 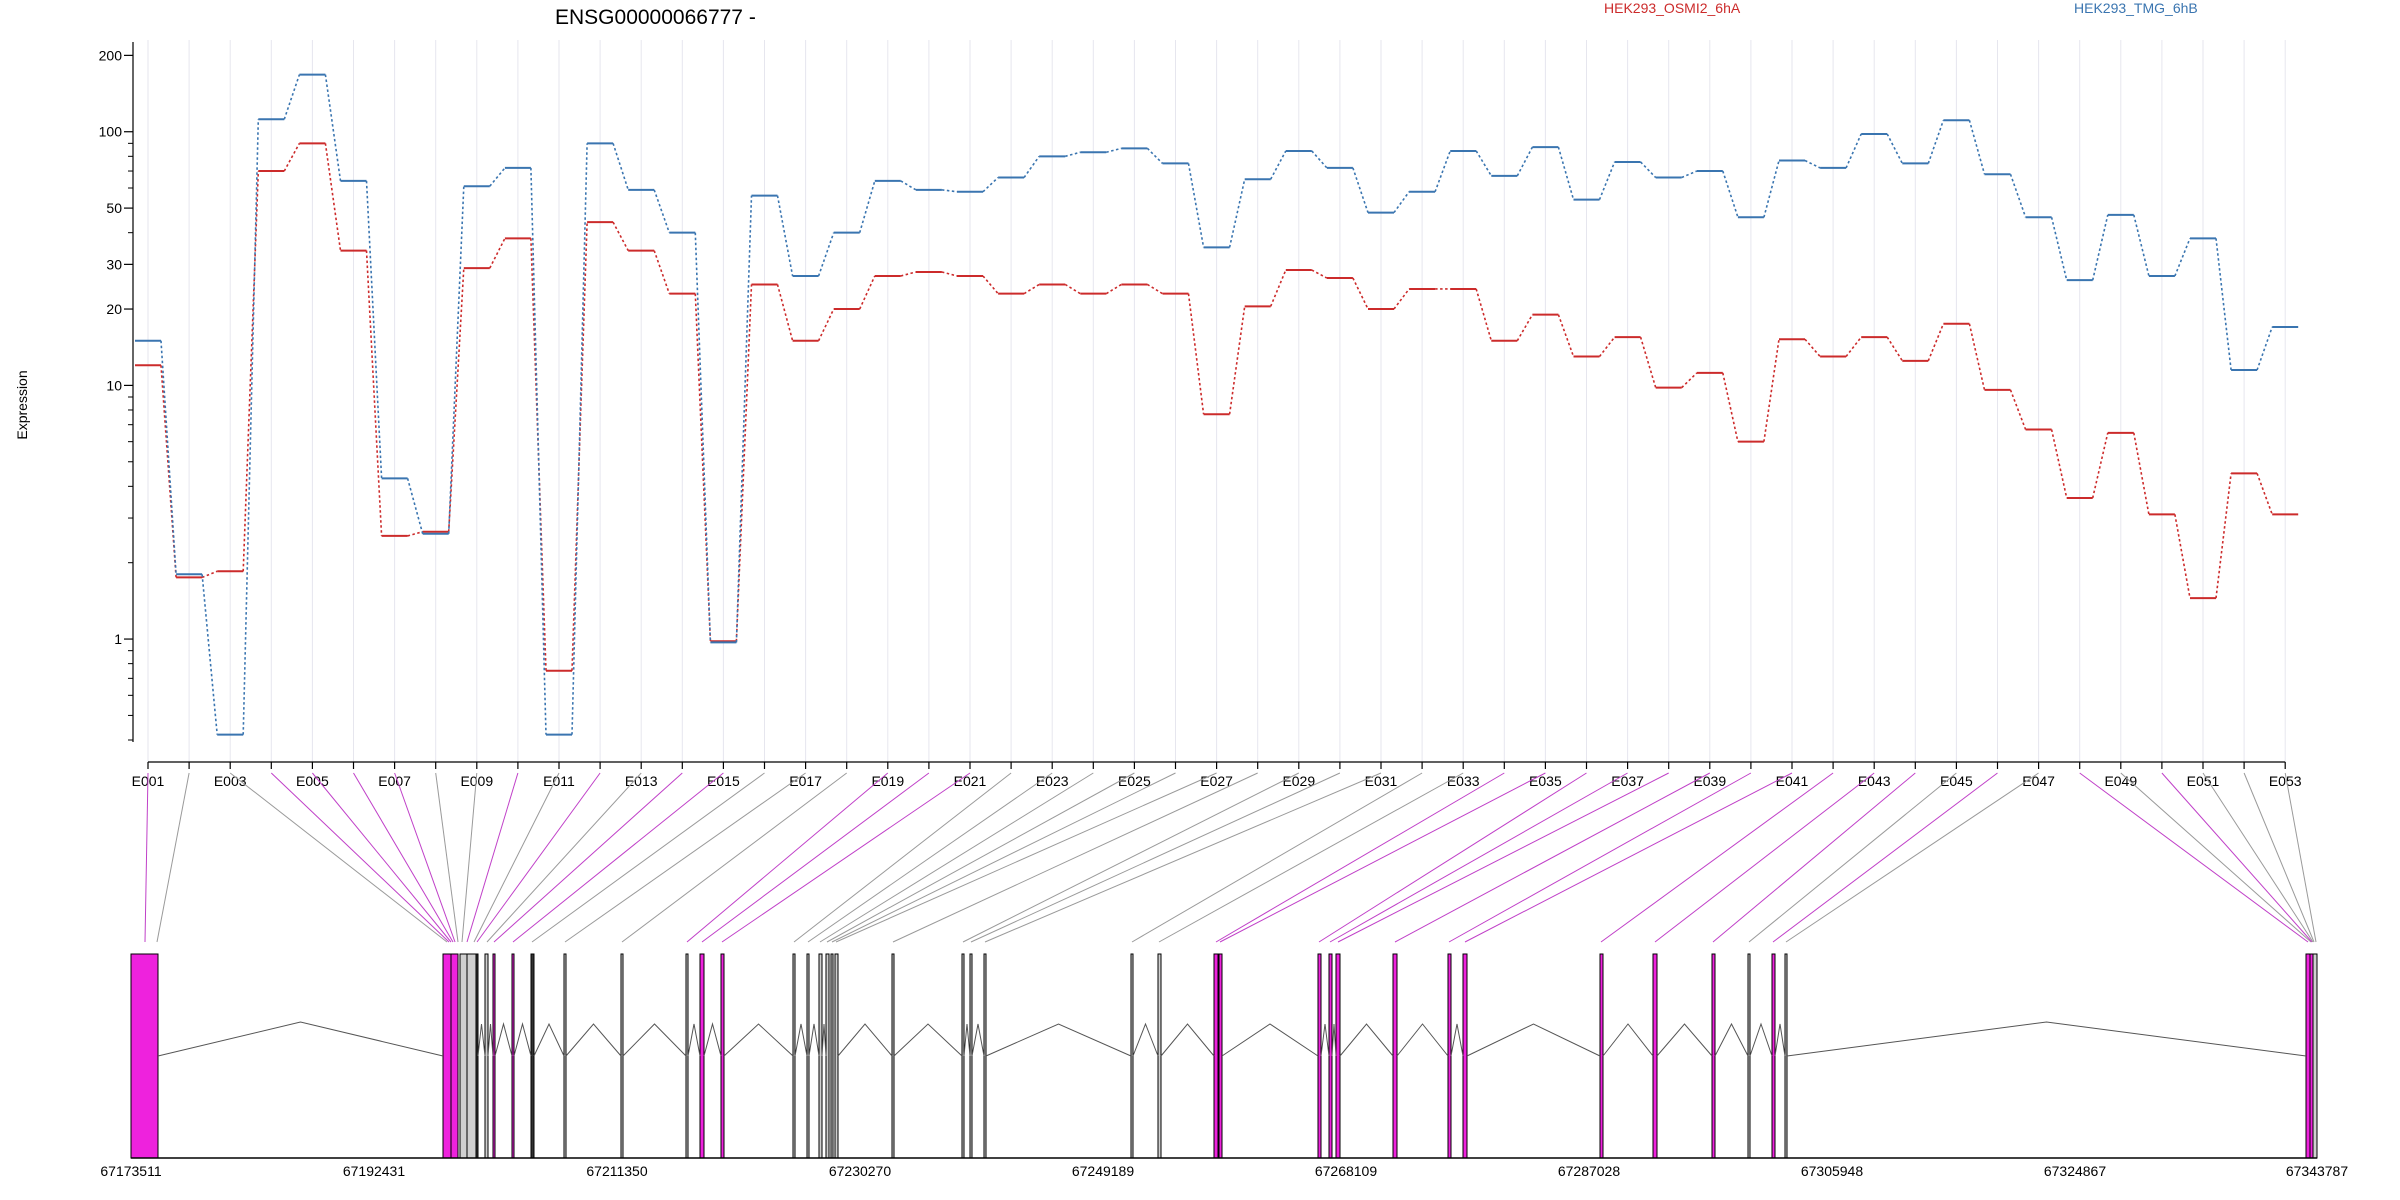 I want to click on genome-tick-label: 67211350, so click(x=616, y=1171).